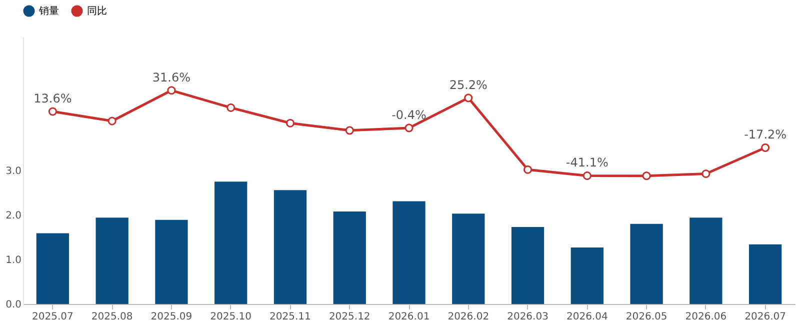  What do you see at coordinates (765, 317) in the screenshot?
I see `x-tick-label: 2026.07` at bounding box center [765, 317].